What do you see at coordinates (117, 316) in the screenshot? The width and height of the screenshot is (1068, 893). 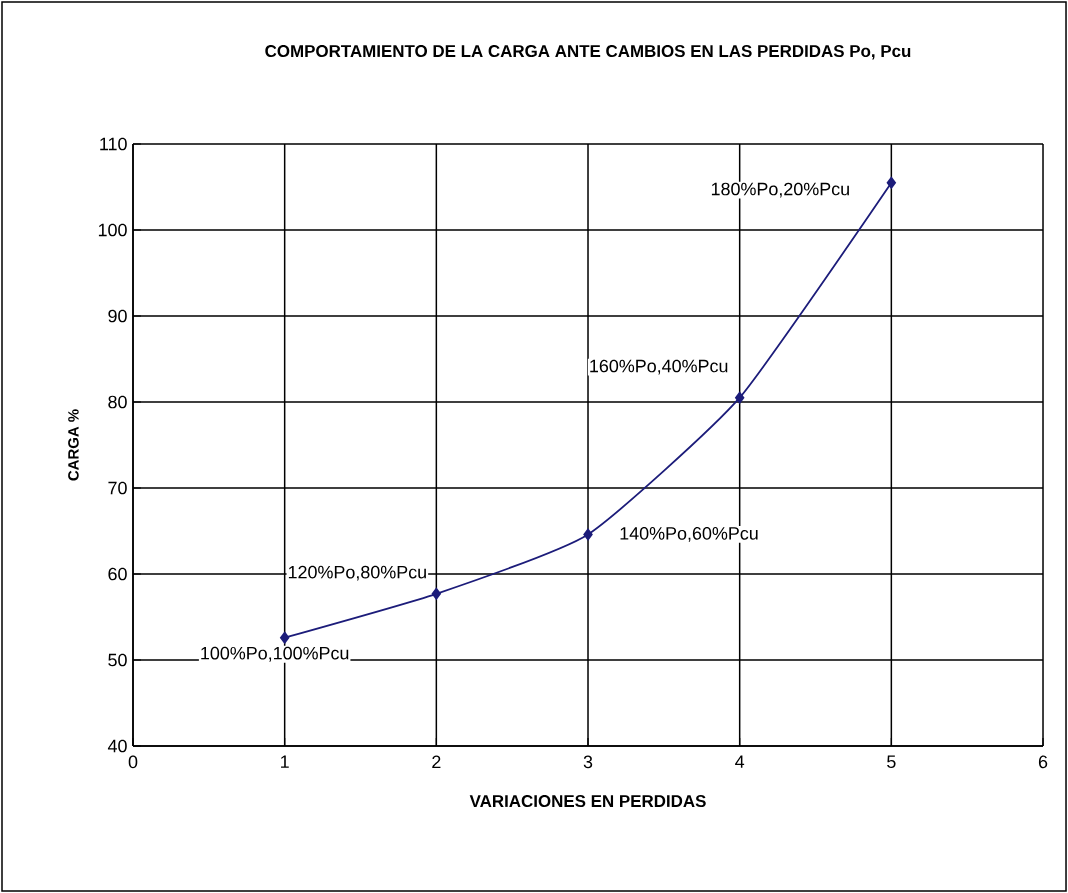 I see `y-tick-label: 90` at bounding box center [117, 316].